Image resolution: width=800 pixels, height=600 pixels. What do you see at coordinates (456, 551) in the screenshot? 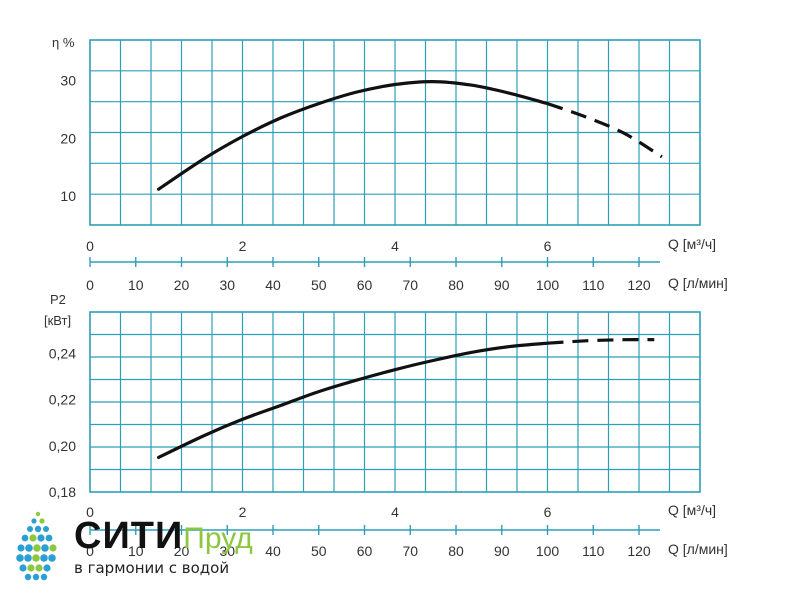
I see `power-secondary-tick-label: 80` at bounding box center [456, 551].